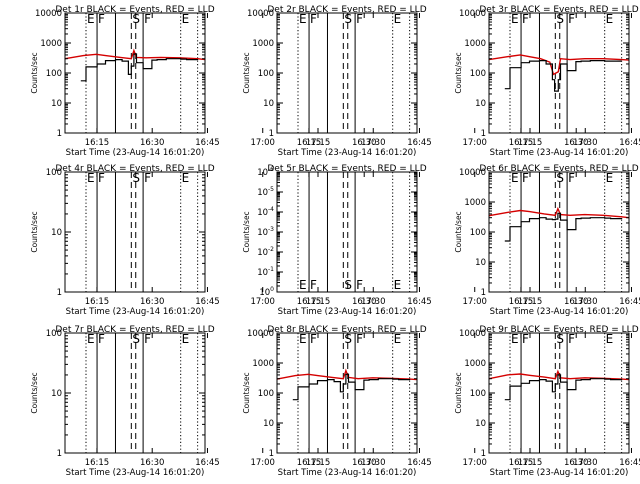  Describe the element at coordinates (558, 169) in the screenshot. I see `panel-title: Det 6r BLACK = Events, RED = LLD` at that location.